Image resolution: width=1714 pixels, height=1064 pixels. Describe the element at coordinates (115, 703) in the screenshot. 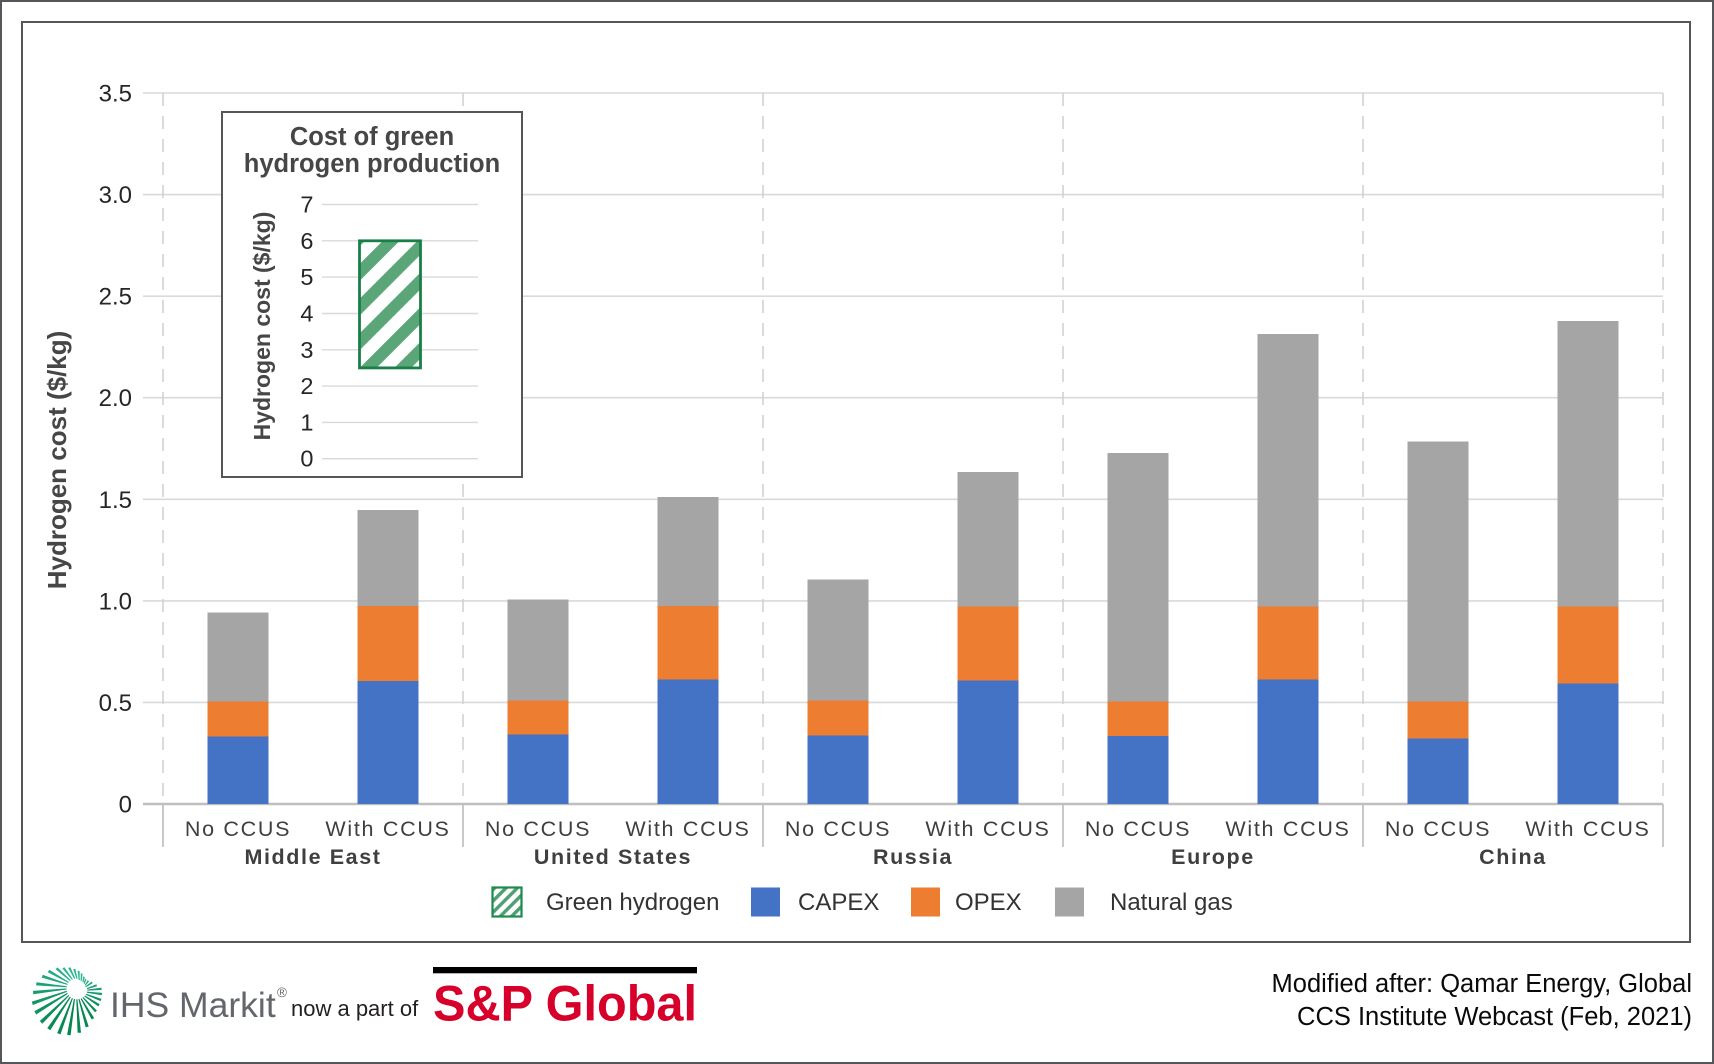

I see `svg-text: 0.5` at that location.